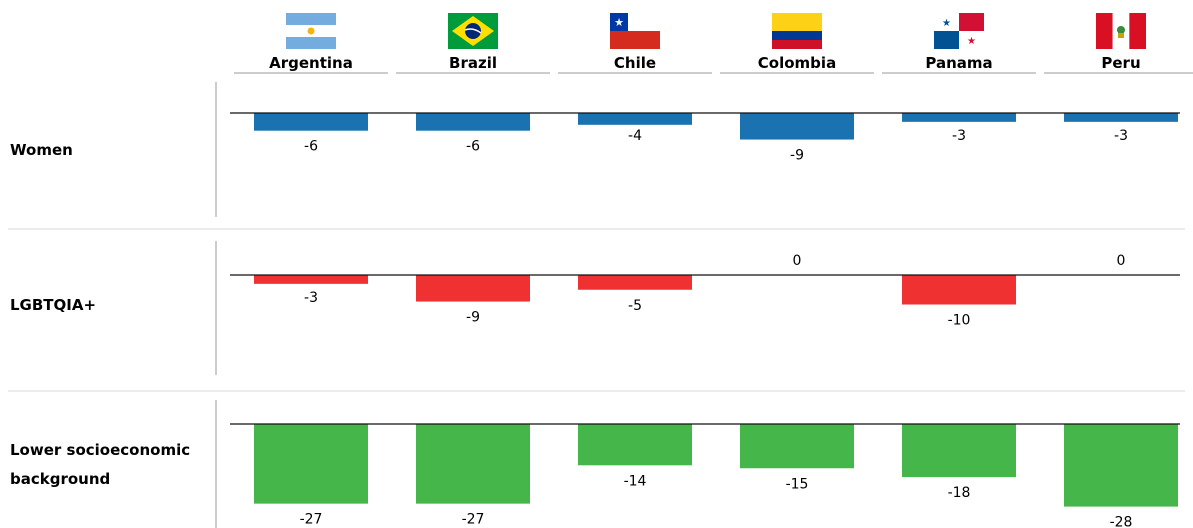 Image resolution: width=1193 pixels, height=528 pixels. Describe the element at coordinates (311, 31) in the screenshot. I see `argentina-flag-icon` at that location.